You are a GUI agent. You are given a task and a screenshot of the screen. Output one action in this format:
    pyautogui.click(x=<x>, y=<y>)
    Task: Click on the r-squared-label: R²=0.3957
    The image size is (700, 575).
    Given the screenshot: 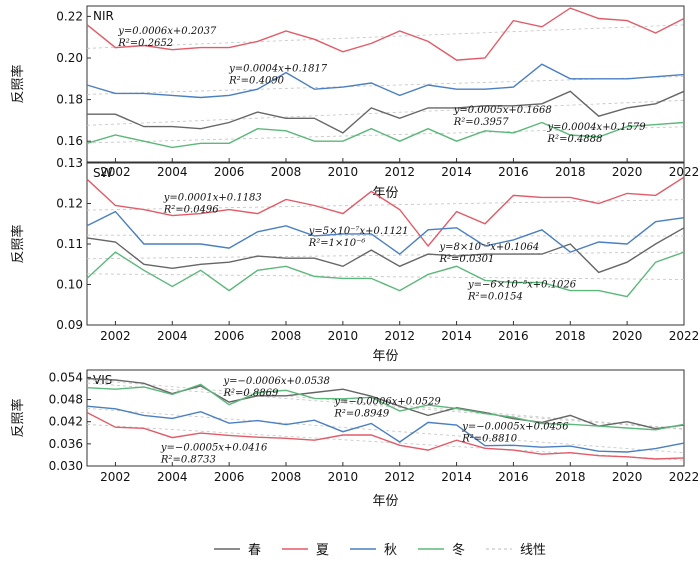 What is the action you would take?
    pyautogui.click(x=481, y=122)
    